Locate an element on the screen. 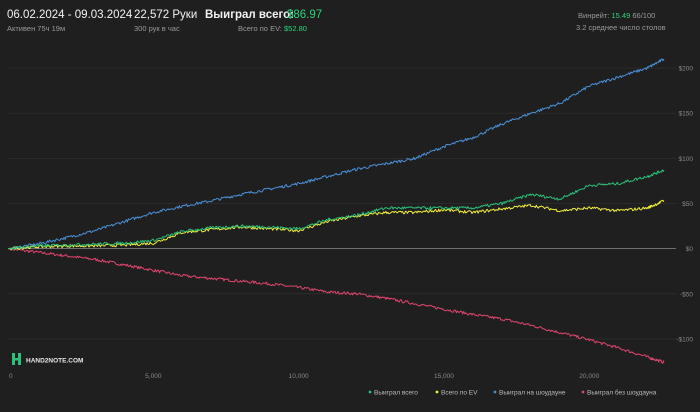 Image resolution: width=700 pixels, height=412 pixels. y-axis-ticks: $200 $150 $100 $50 $0 -$50 -$100 is located at coordinates (684, 205).